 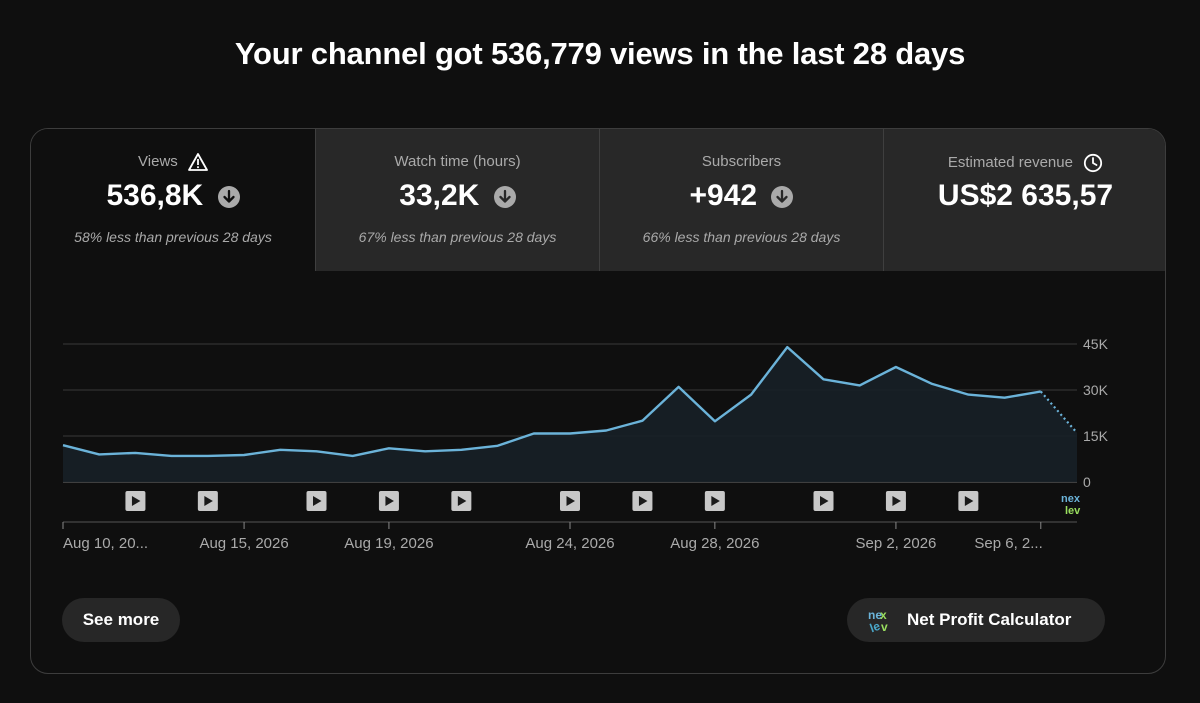 I want to click on tab-views-value: 536,8K, so click(x=155, y=195).